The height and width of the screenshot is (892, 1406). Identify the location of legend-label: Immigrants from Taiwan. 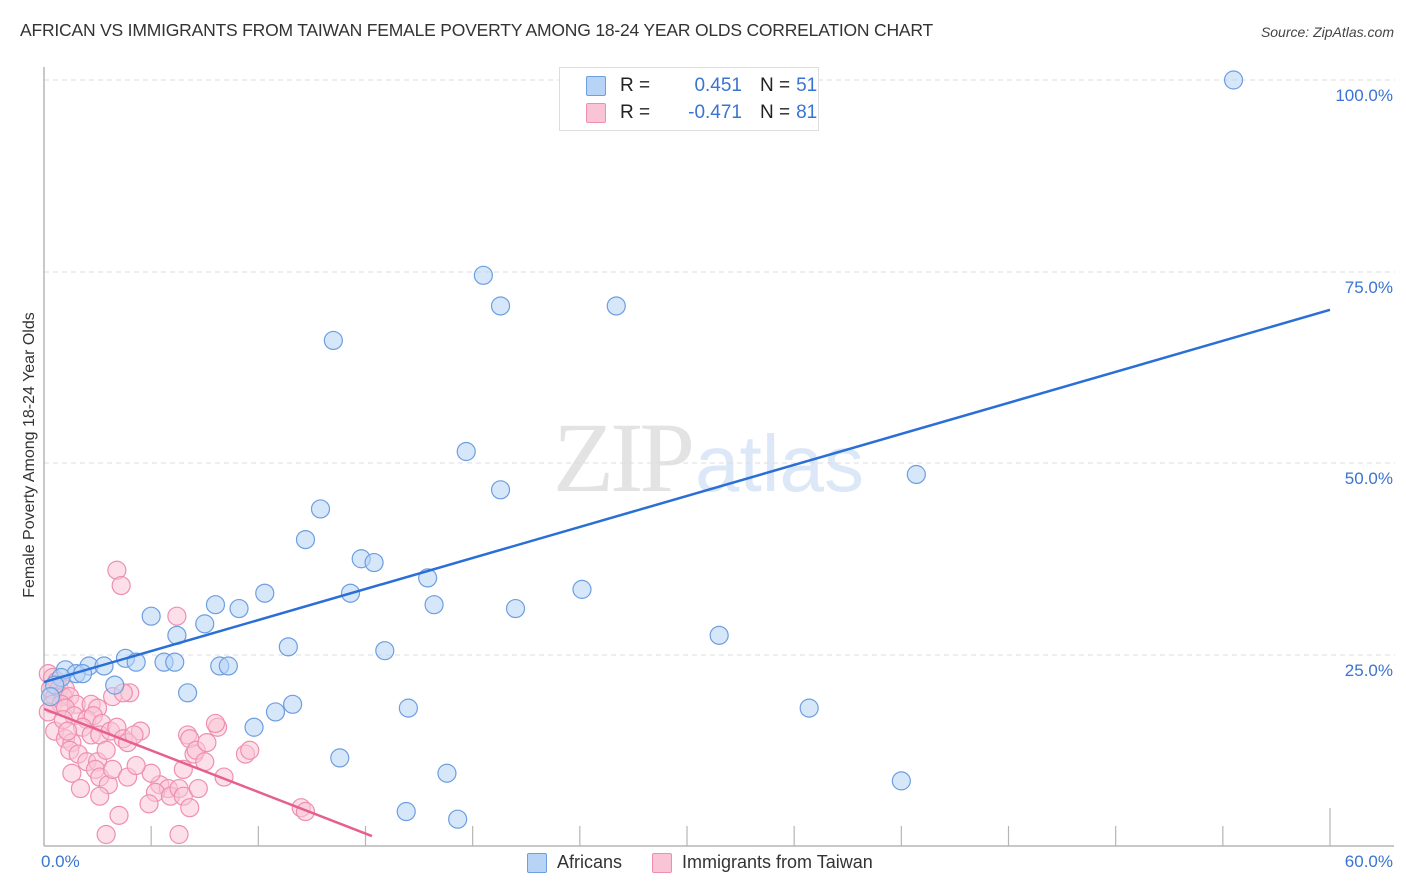
(777, 862).